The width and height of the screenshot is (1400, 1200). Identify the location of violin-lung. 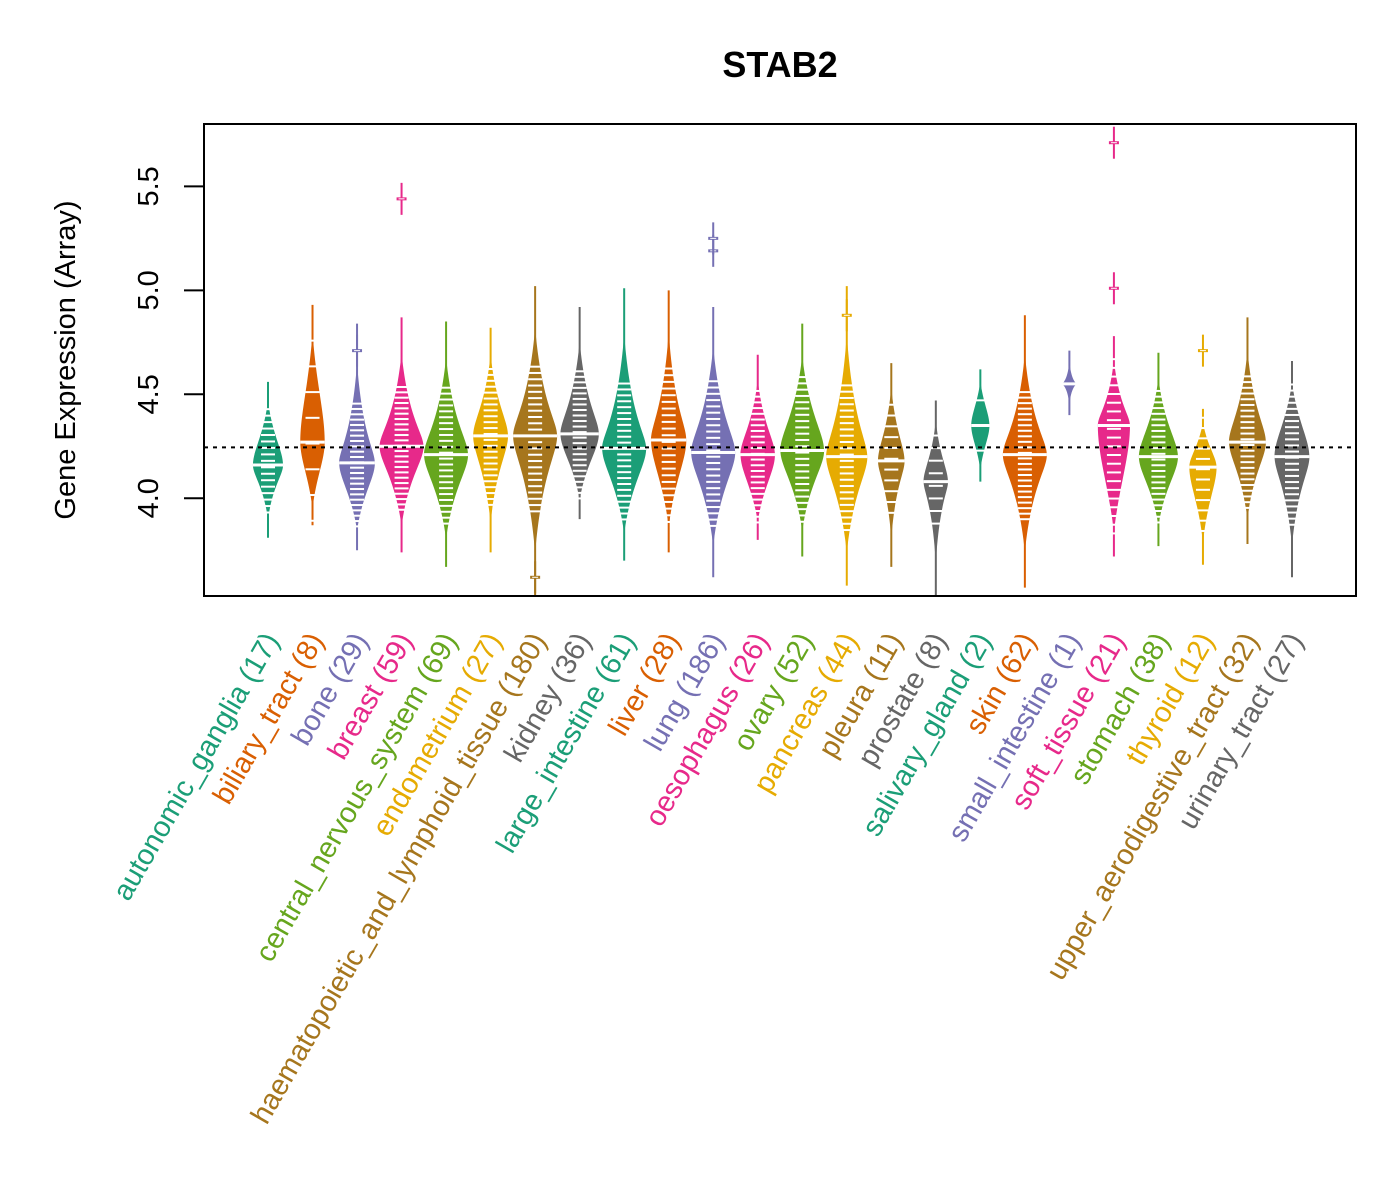
(713, 400).